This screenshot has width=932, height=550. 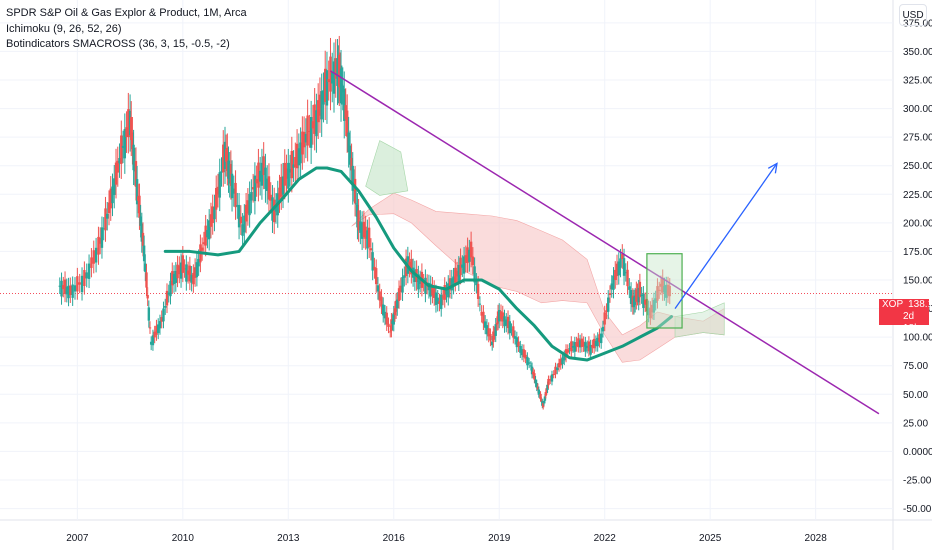 I want to click on projection-arrow-line, so click(x=726, y=236).